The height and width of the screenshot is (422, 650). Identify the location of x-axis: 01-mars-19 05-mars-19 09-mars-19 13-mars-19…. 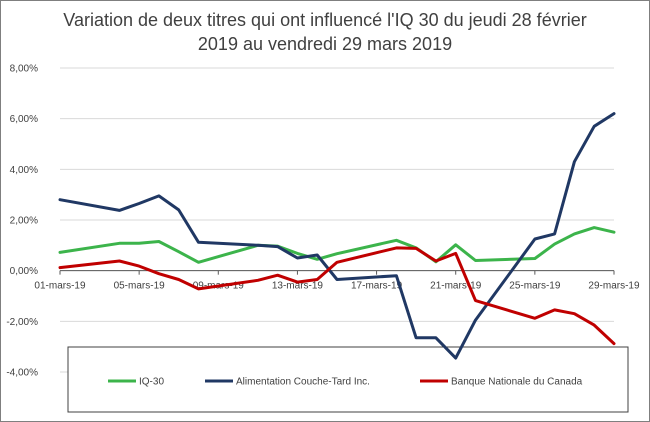
(337, 281).